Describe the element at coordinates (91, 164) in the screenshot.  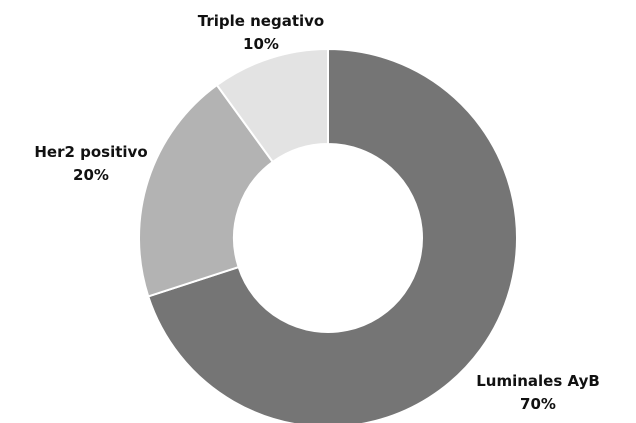
I see `slice-label-her2: Her2 positivo 20%` at that location.